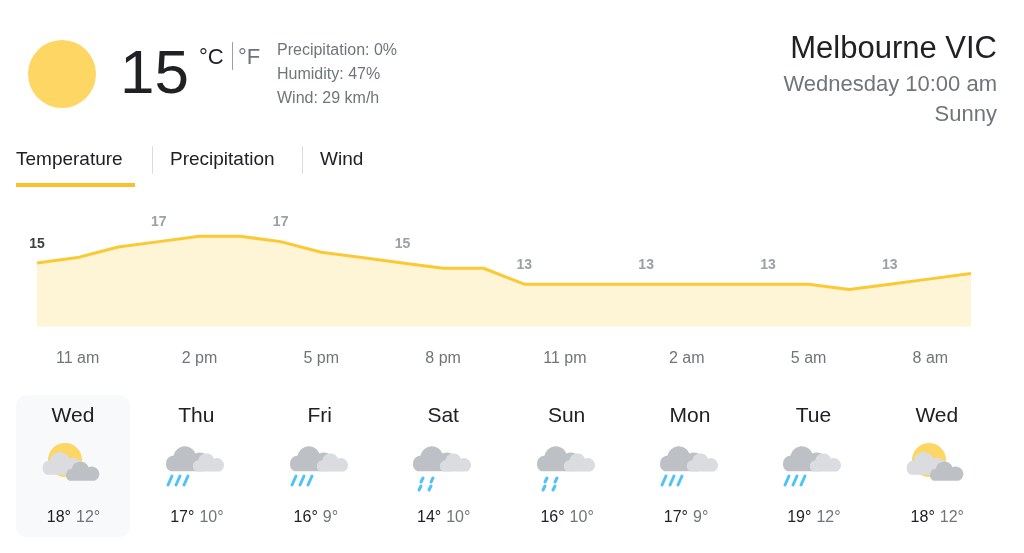 The height and width of the screenshot is (553, 1024). What do you see at coordinates (443, 415) in the screenshot?
I see `category-label: Sat` at bounding box center [443, 415].